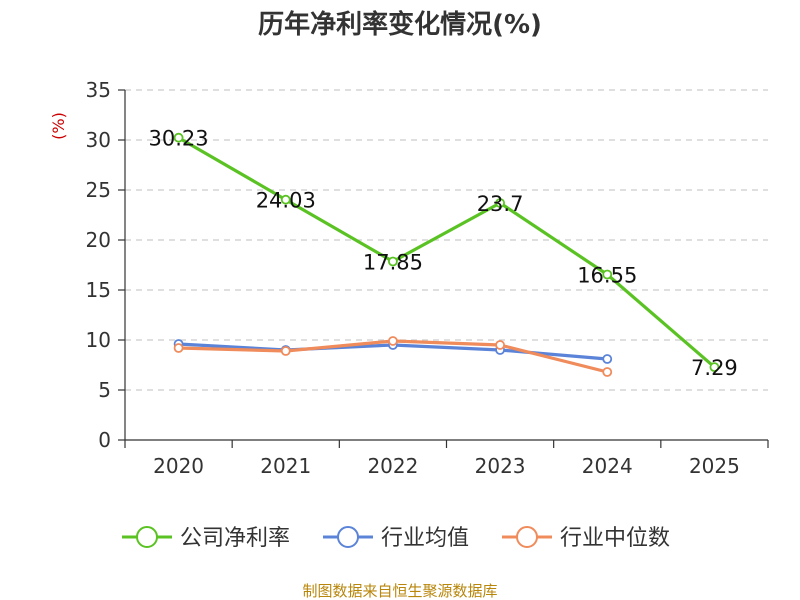 The height and width of the screenshot is (600, 800). I want to click on data-label-2023: 23.7, so click(500, 204).